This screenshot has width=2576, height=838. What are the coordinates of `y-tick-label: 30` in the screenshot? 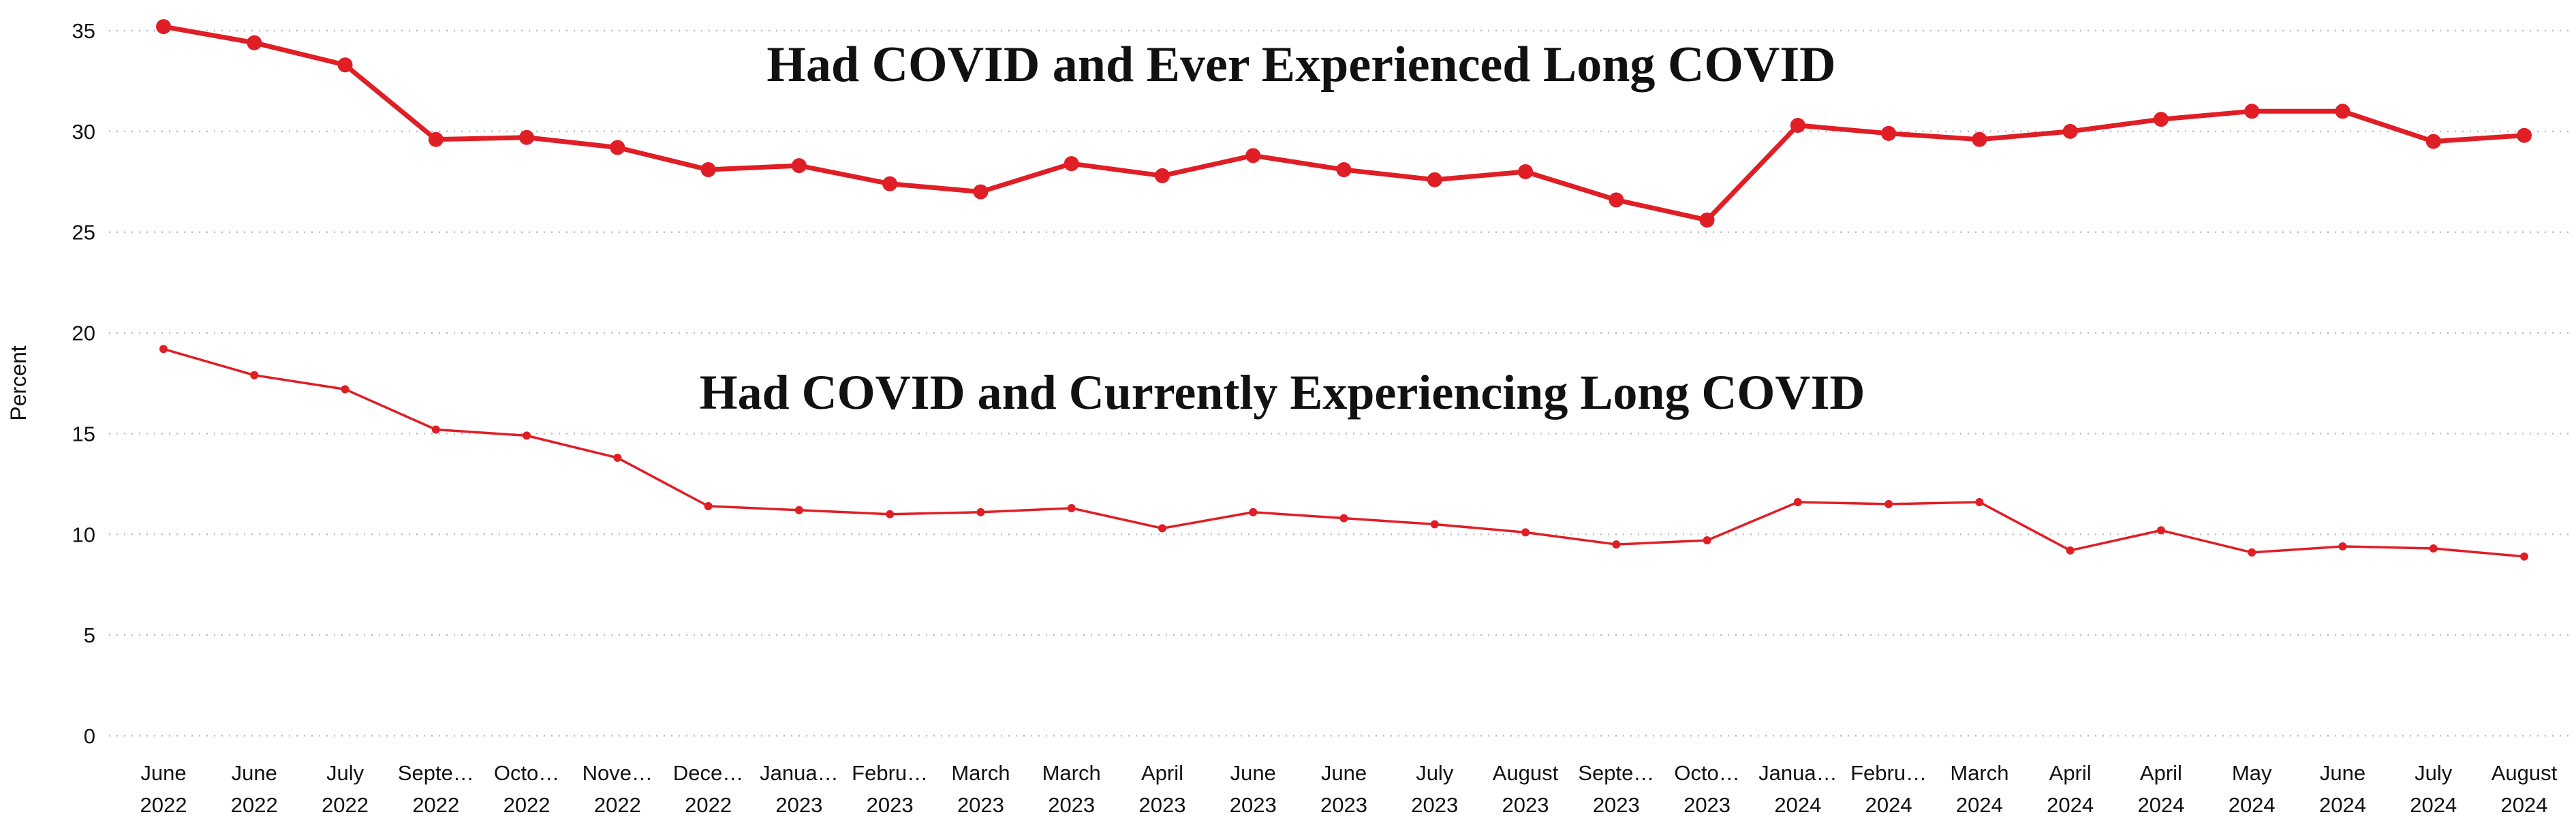 It's located at (83, 132).